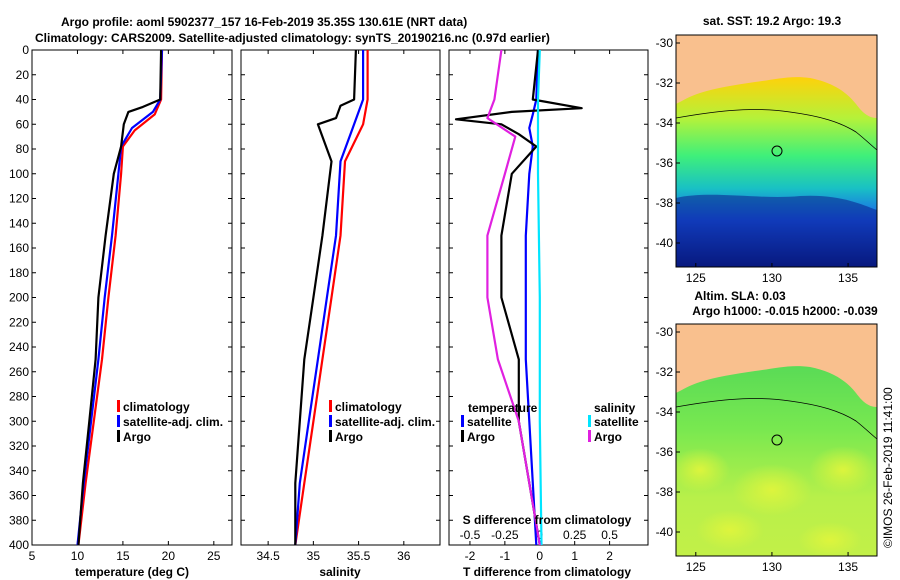 Image resolution: width=900 pixels, height=580 pixels. I want to click on sst-argo-marker, so click(777, 151).